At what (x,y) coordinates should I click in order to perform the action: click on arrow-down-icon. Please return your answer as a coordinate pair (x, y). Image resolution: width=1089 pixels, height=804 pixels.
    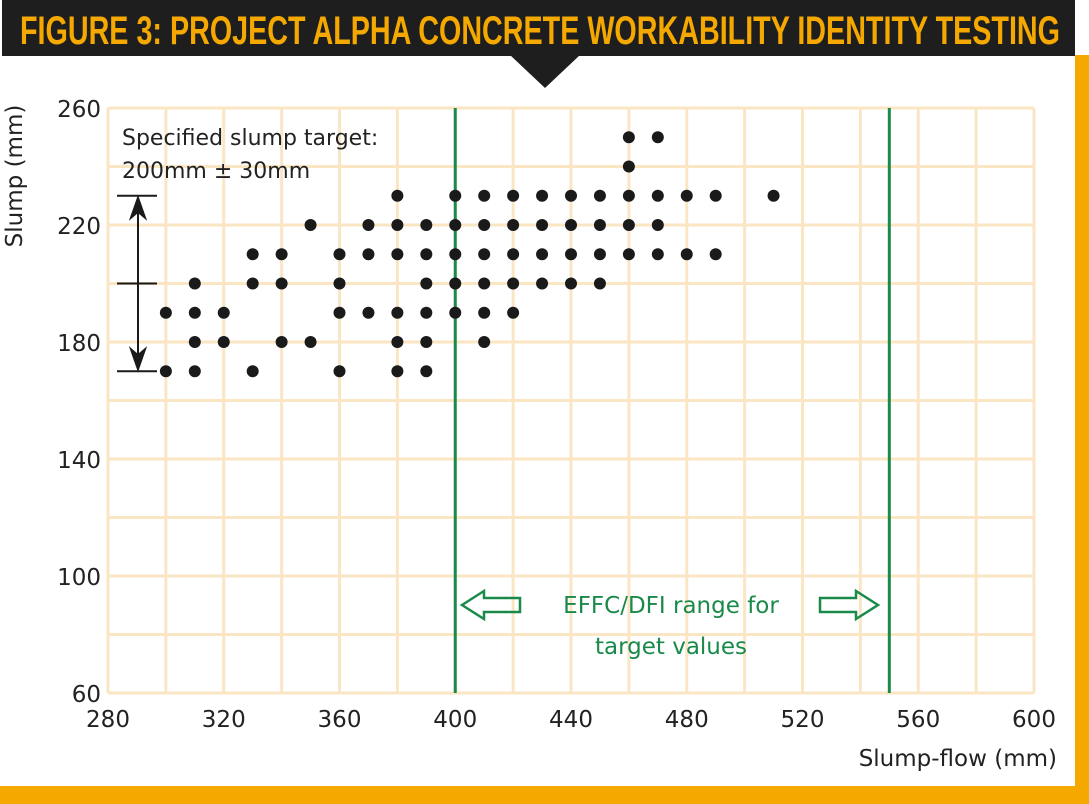
    Looking at the image, I should click on (138, 359).